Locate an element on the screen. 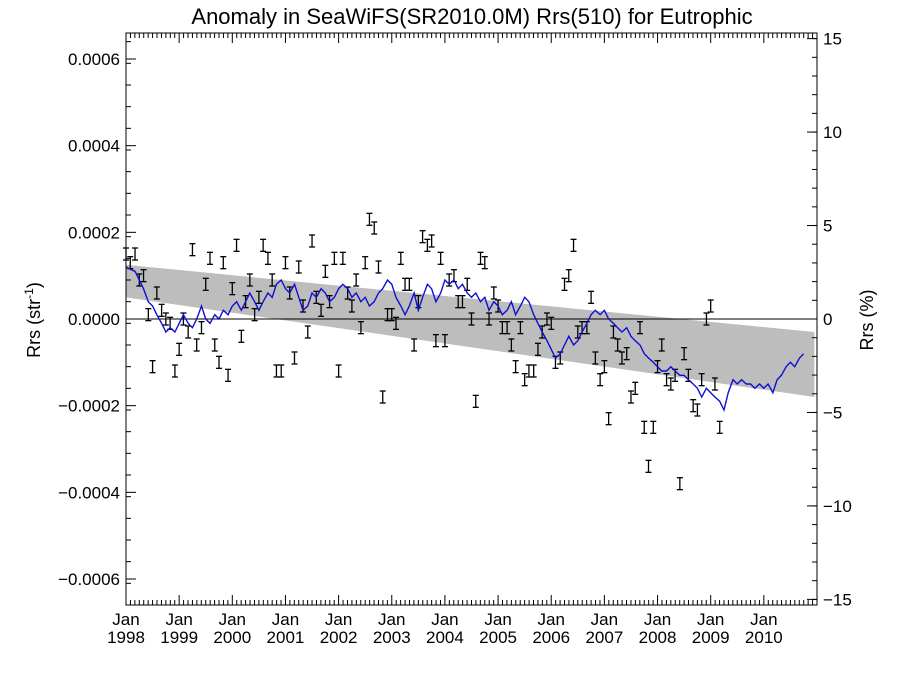  right-tick-label: 15 is located at coordinates (832, 39).